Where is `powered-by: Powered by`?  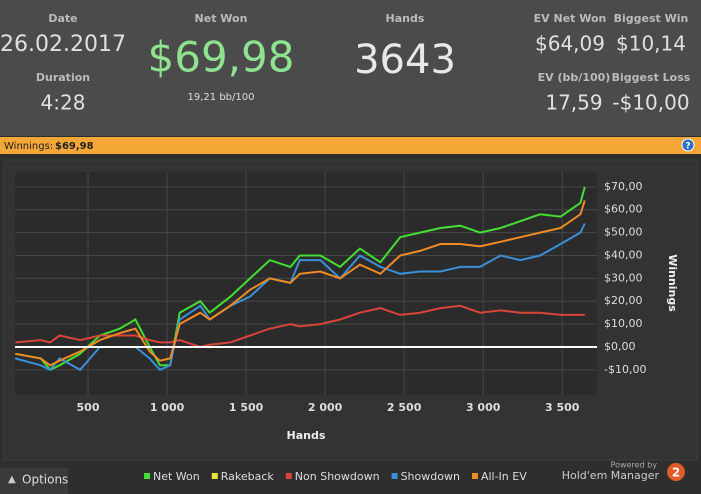 powered-by: Powered by is located at coordinates (634, 465).